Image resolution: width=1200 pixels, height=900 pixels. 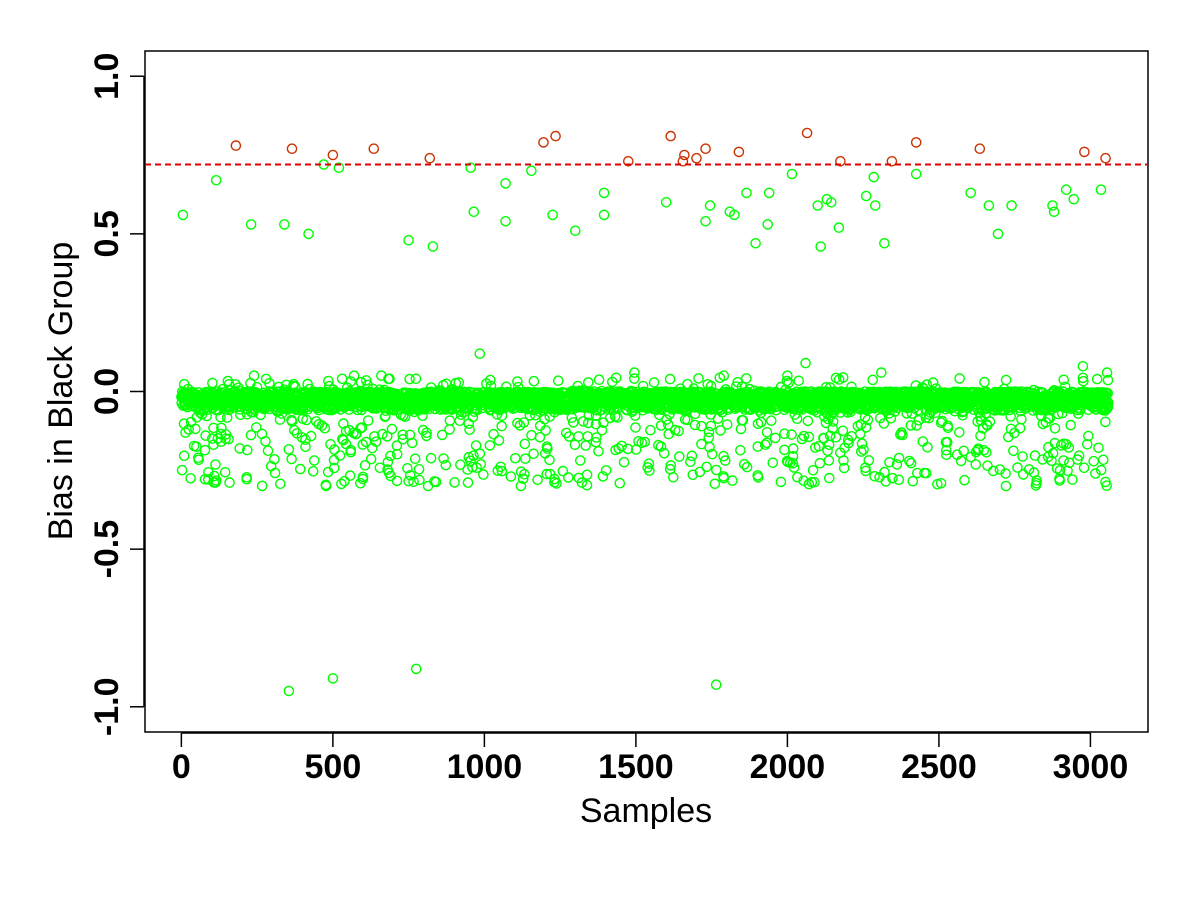 What do you see at coordinates (107, 391) in the screenshot?
I see `y-tick-label: 0.0` at bounding box center [107, 391].